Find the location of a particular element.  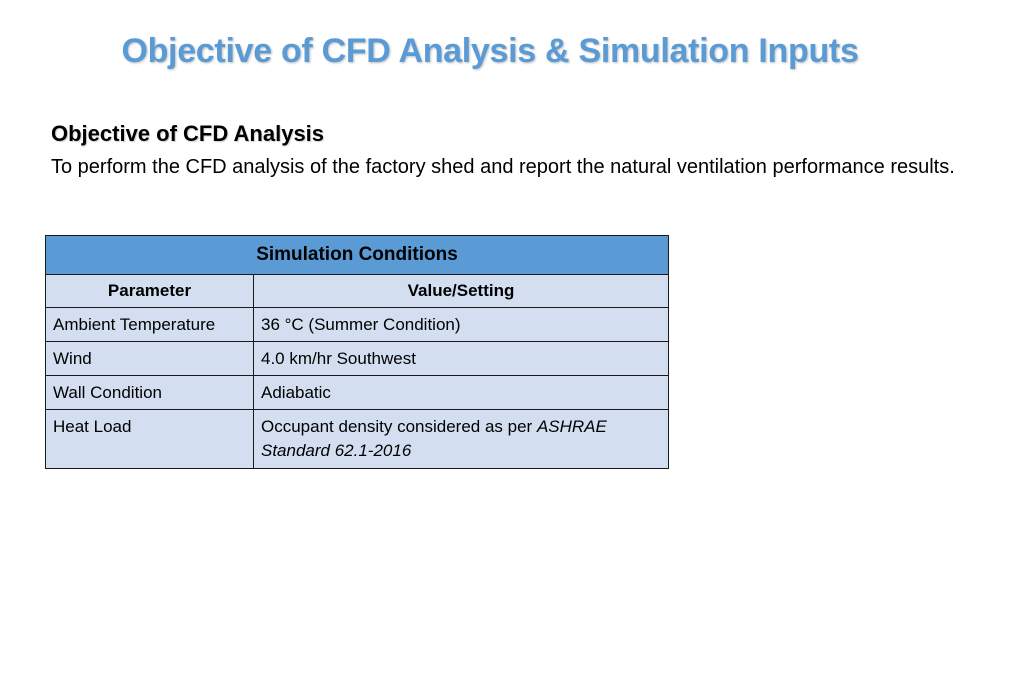

objective-heading: Objective of CFD Analysis is located at coordinates (188, 133).